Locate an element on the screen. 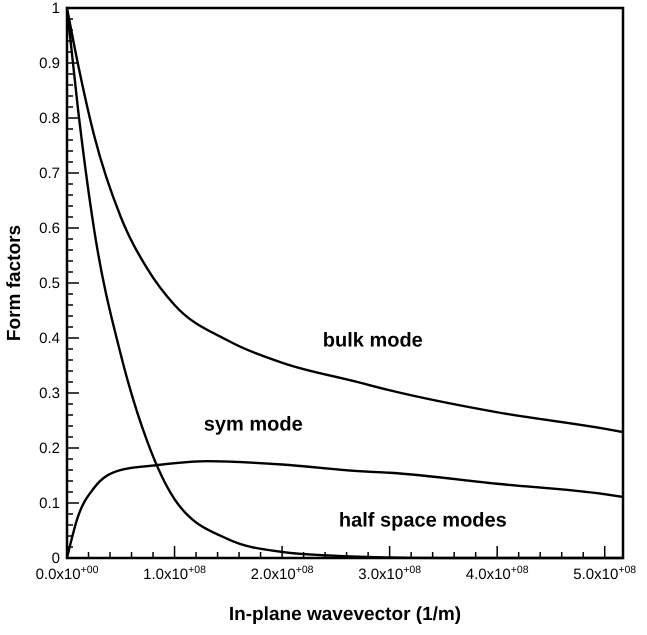 This screenshot has width=647, height=635. y-axis-title: Form factors is located at coordinates (14, 283).